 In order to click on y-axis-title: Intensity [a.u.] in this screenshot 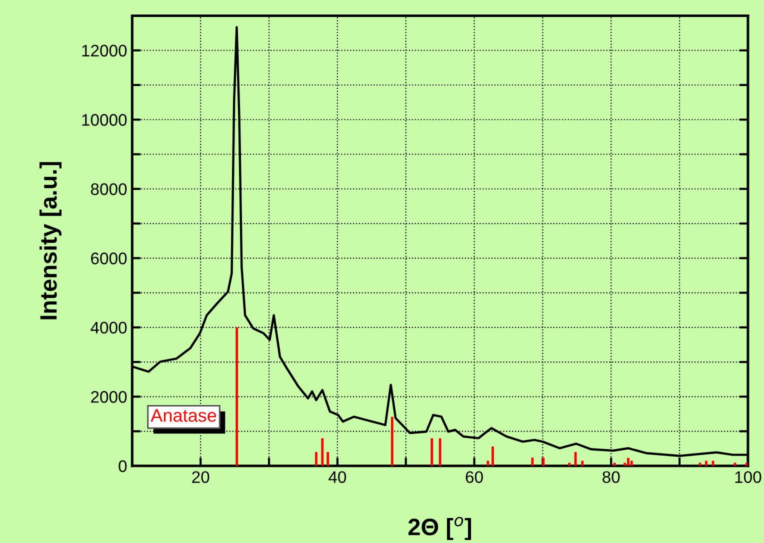, I will do `click(51, 241)`.